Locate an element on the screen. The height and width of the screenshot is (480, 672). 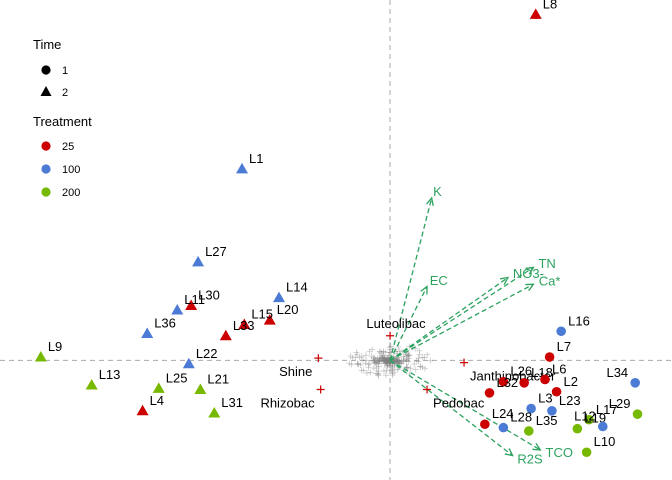
sample-l30: L30 is located at coordinates (202, 299).